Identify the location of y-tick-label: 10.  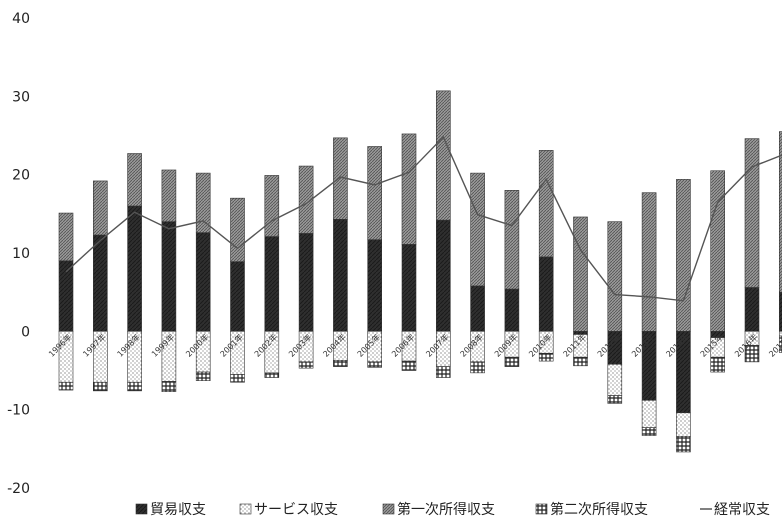
(21, 254).